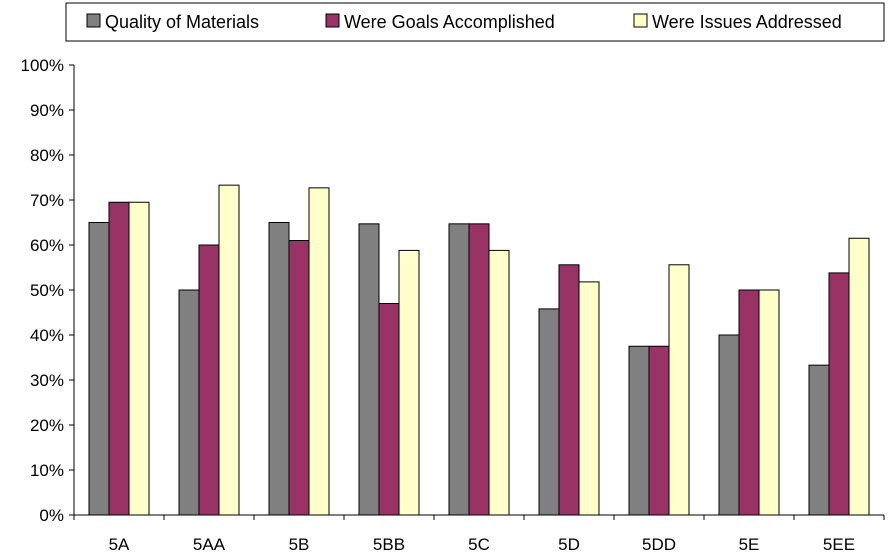 This screenshot has height=554, width=889. Describe the element at coordinates (749, 544) in the screenshot. I see `x-tick-label: 5E` at that location.